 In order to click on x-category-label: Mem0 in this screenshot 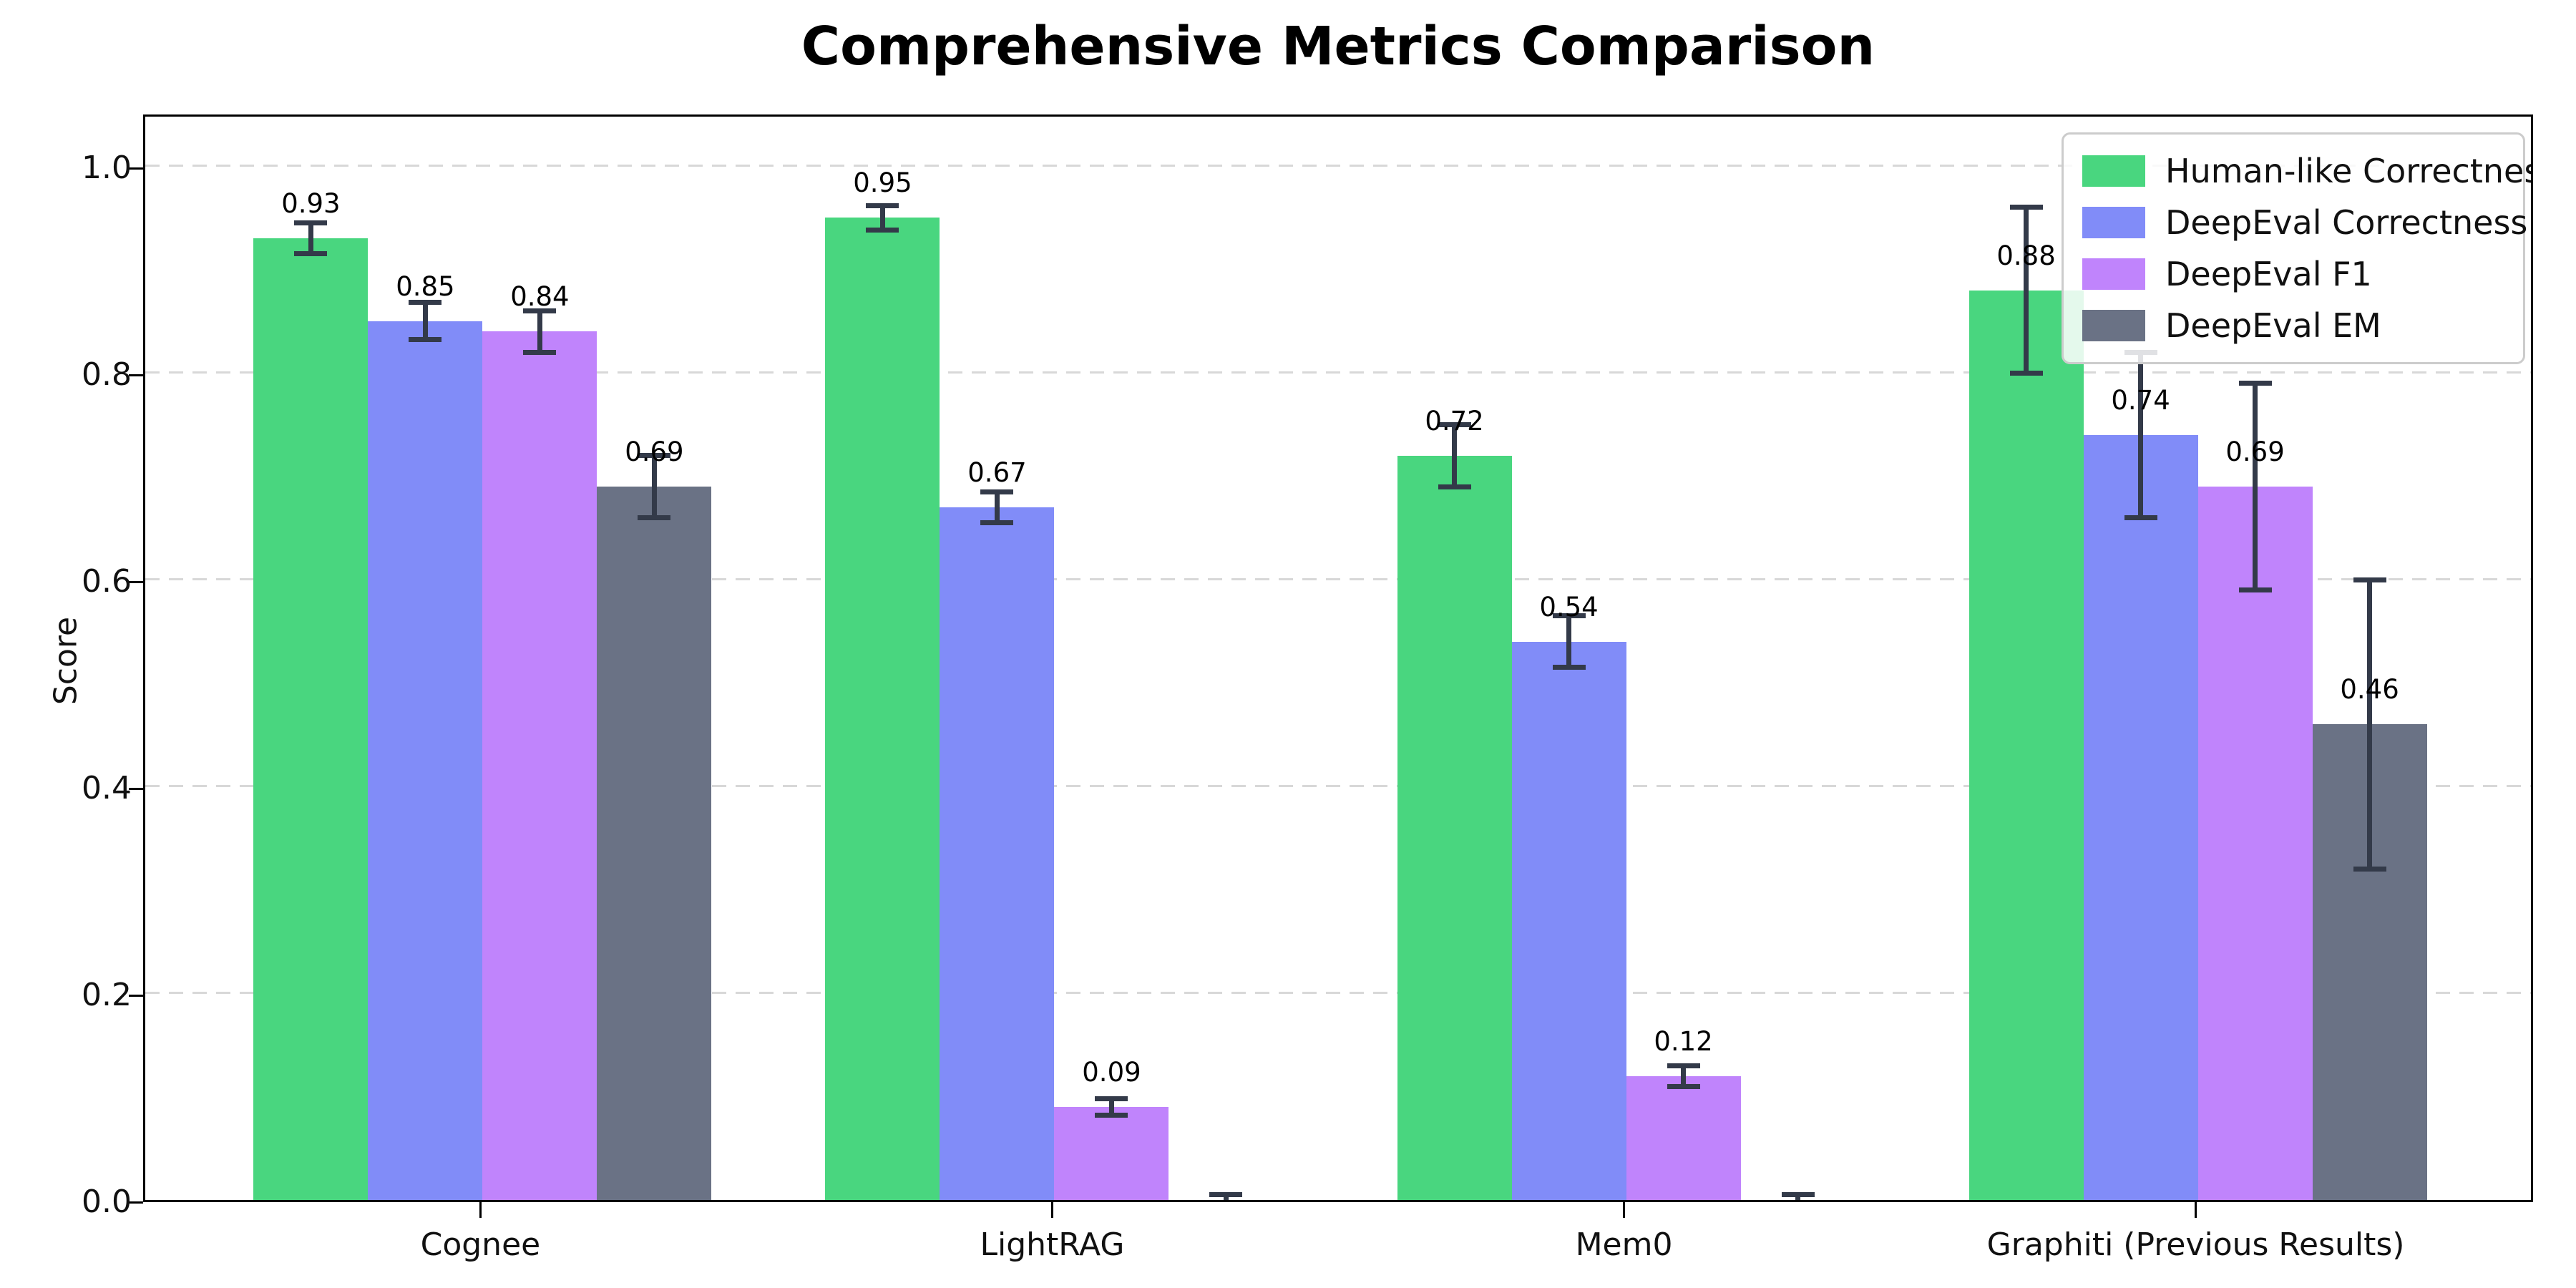, I will do `click(1624, 1244)`.